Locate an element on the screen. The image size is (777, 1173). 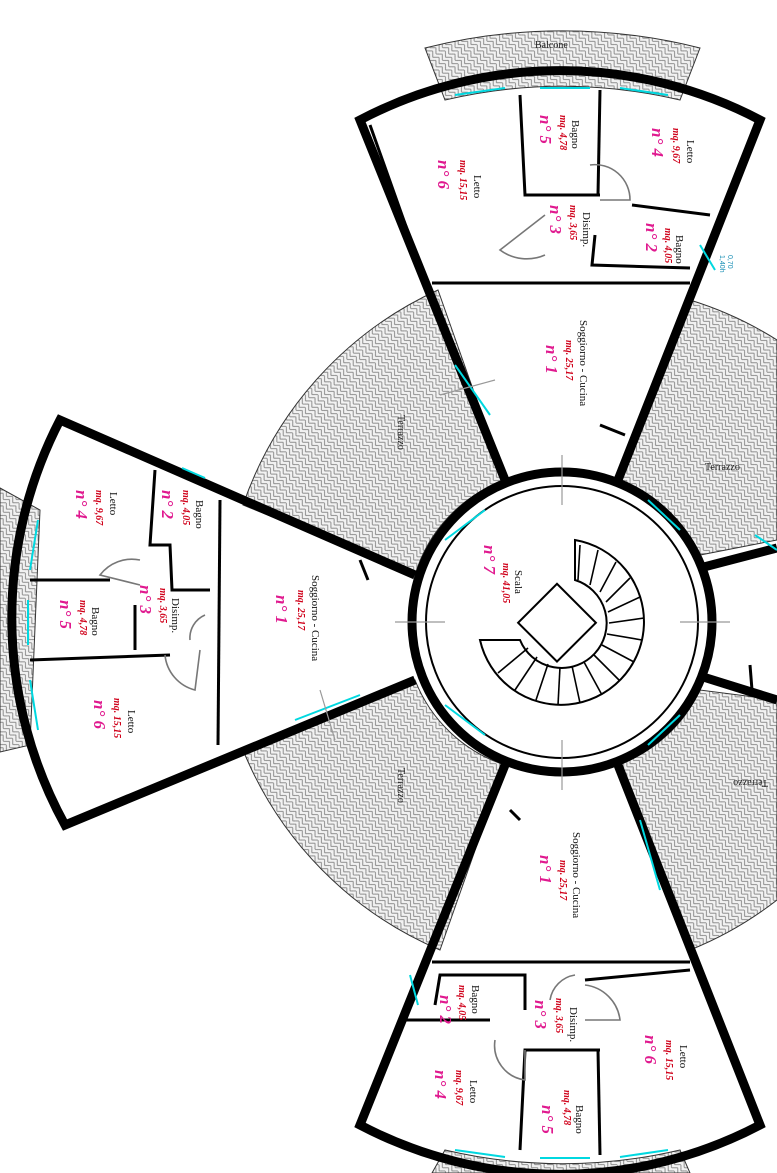
stair-name: Scala is located at coordinates (518, 582).